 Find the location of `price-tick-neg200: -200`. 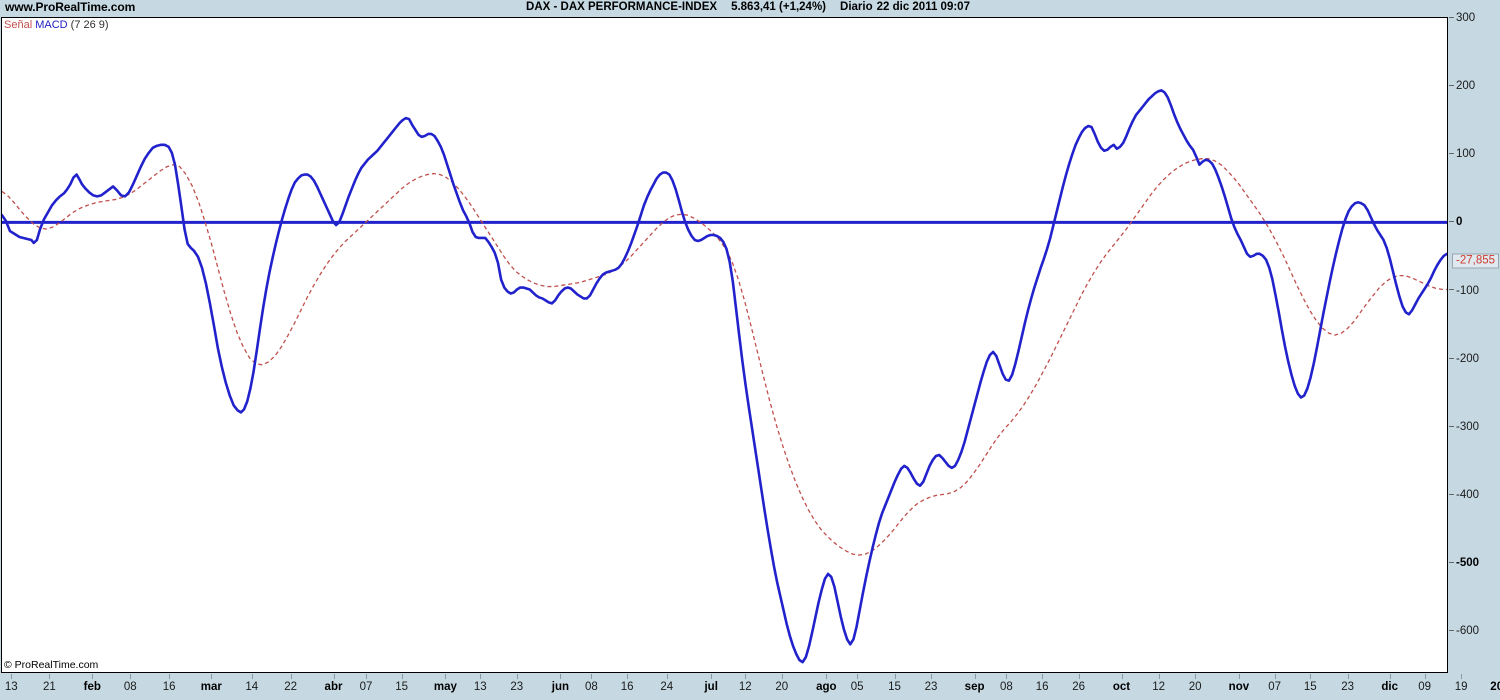

price-tick-neg200: -200 is located at coordinates (1464, 359).